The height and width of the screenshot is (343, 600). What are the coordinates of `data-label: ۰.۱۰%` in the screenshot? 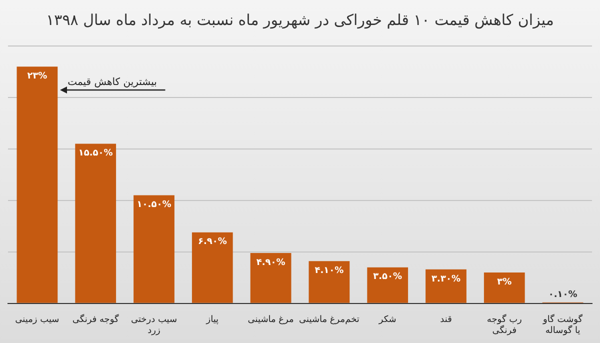 It's located at (563, 295).